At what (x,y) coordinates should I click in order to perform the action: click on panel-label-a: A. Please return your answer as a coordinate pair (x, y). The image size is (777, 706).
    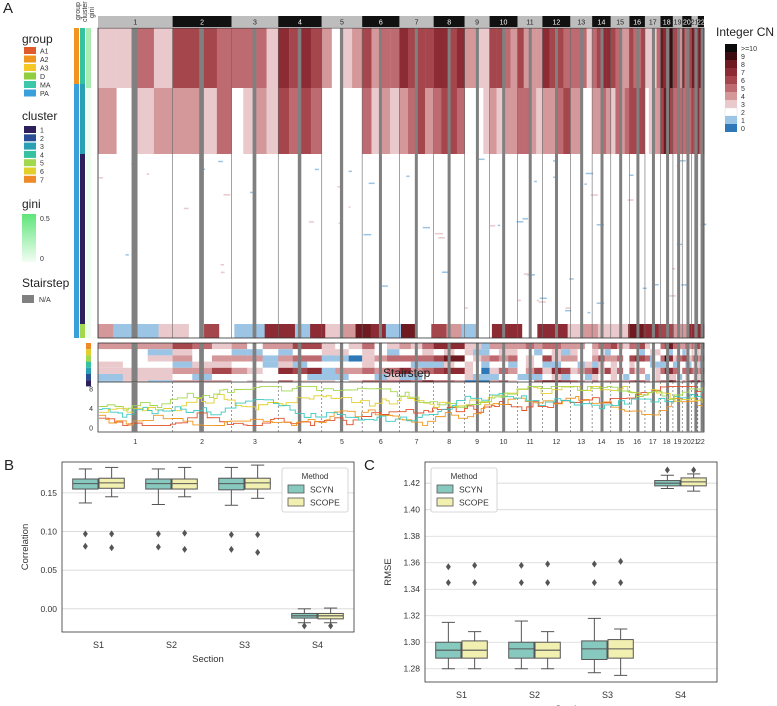
    Looking at the image, I should click on (8, 8).